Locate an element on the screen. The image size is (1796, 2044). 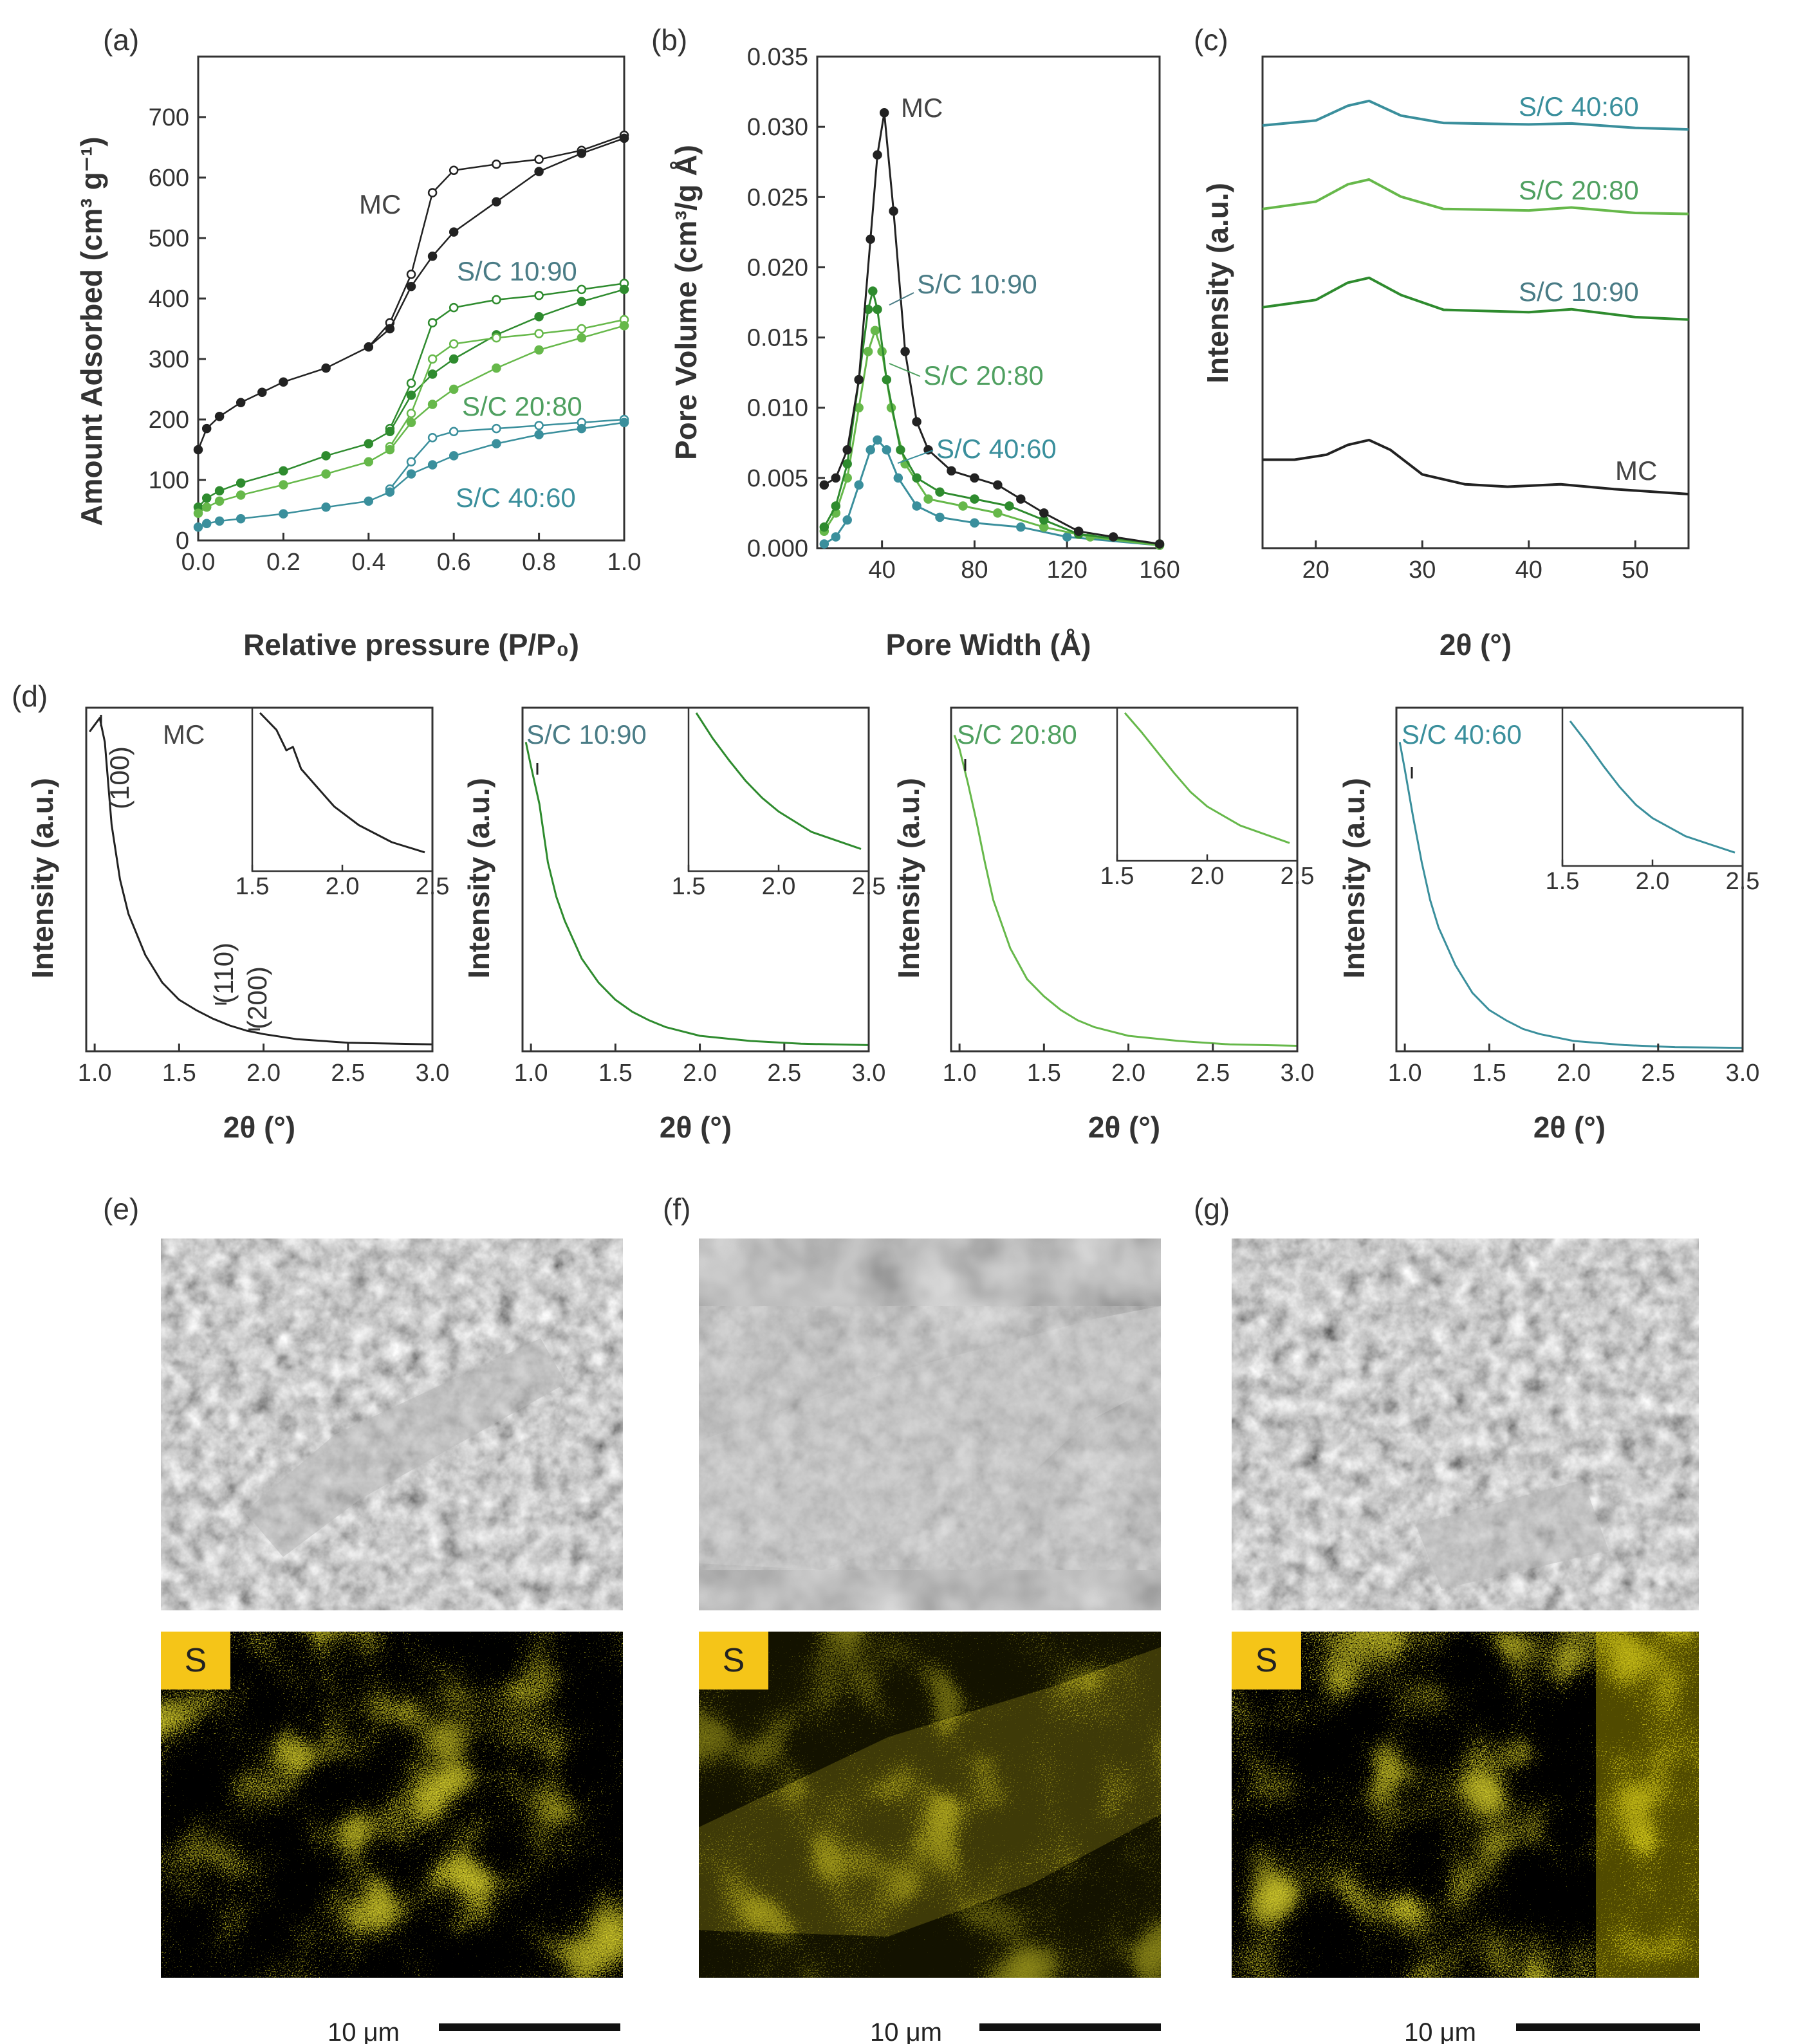
annotation-100: (100) is located at coordinates (119, 777).